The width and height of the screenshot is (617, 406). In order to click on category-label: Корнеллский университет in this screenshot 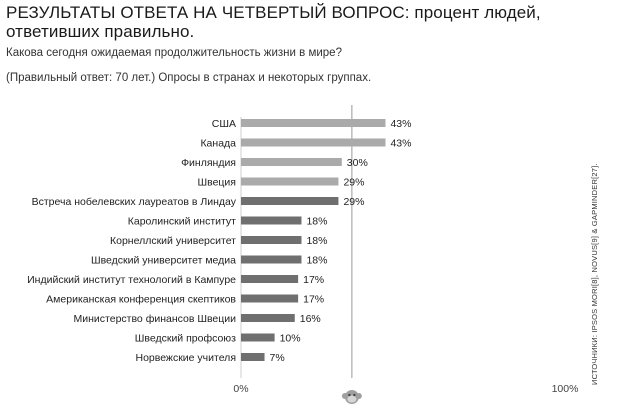, I will do `click(173, 241)`.